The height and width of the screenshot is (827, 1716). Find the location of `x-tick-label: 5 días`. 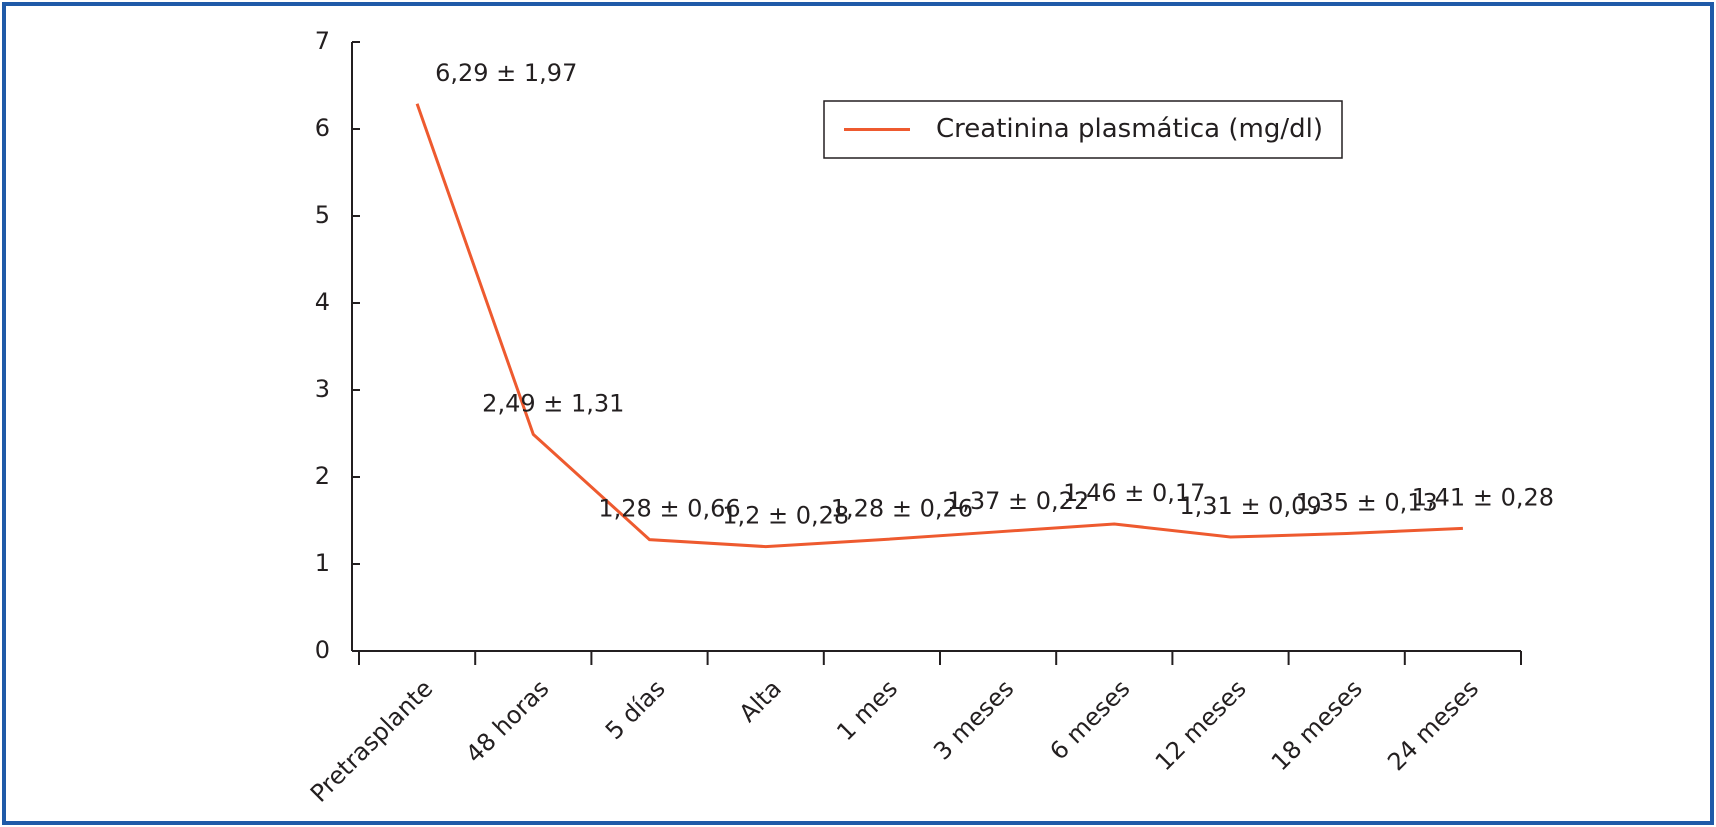

x-tick-label: 5 días is located at coordinates (635, 709).